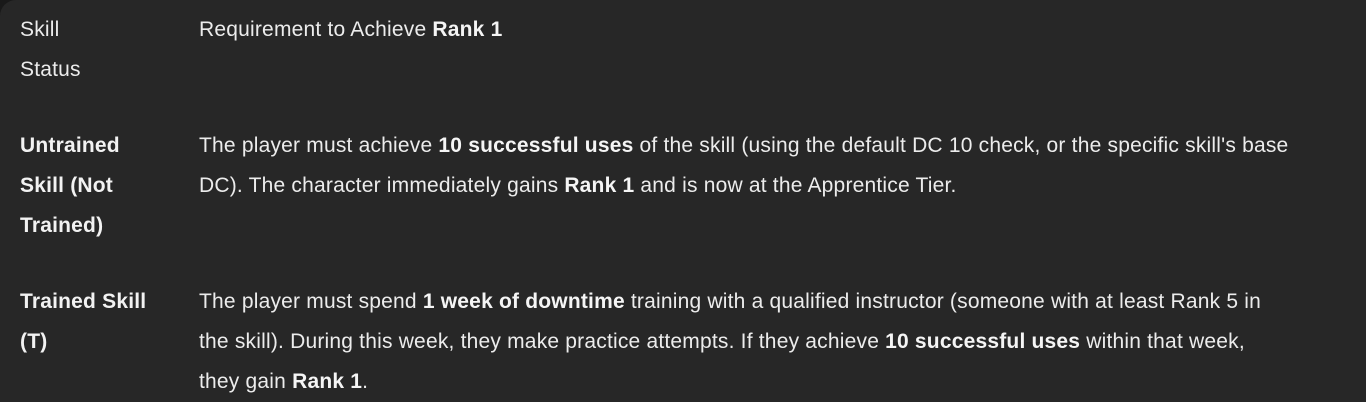 The width and height of the screenshot is (1366, 402). What do you see at coordinates (50, 49) in the screenshot?
I see `header-skill-status-label: Skill Status` at bounding box center [50, 49].